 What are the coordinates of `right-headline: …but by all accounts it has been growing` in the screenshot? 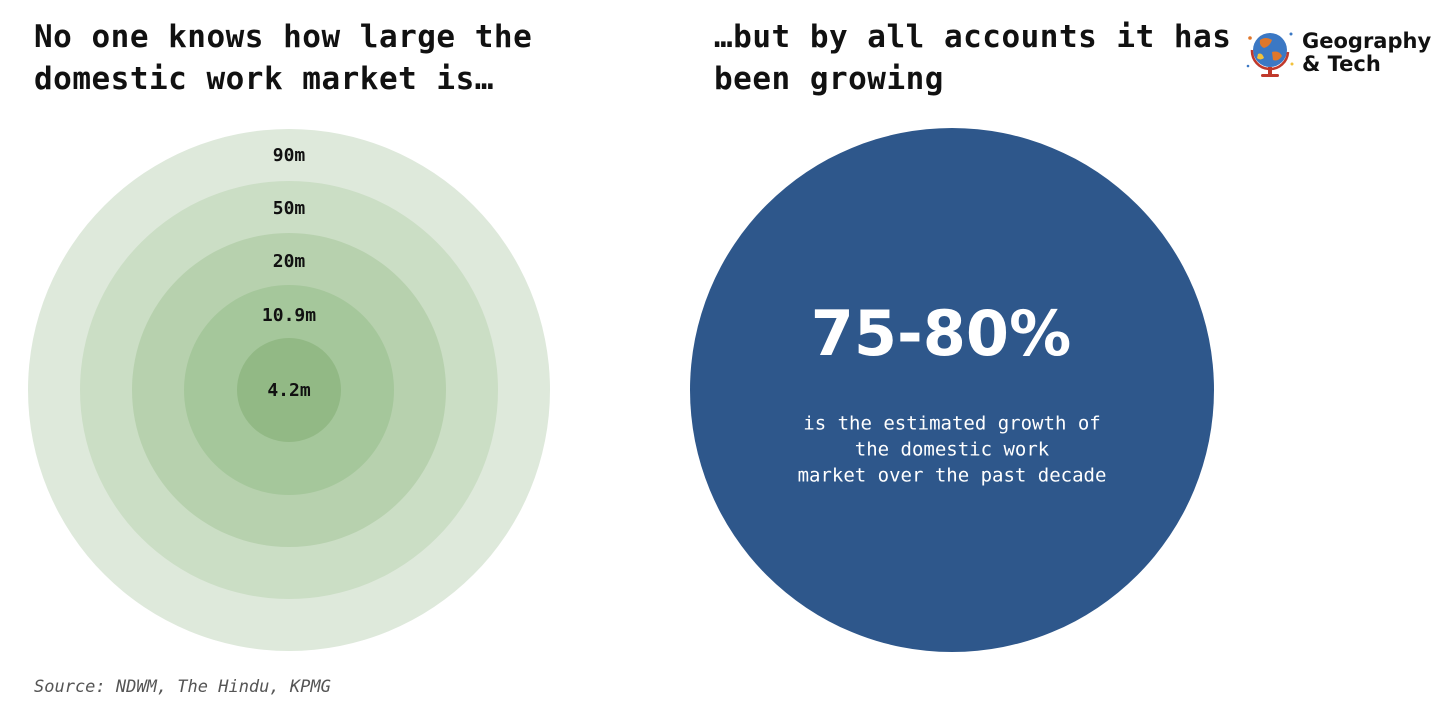 It's located at (973, 58).